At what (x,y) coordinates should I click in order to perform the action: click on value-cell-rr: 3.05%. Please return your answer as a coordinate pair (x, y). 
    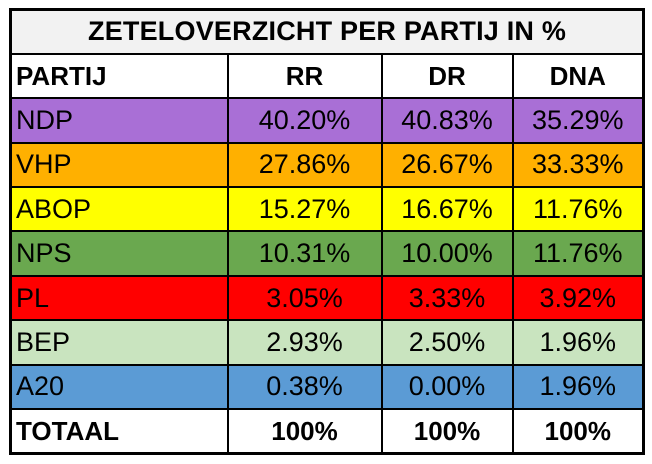
    Looking at the image, I should click on (304, 298).